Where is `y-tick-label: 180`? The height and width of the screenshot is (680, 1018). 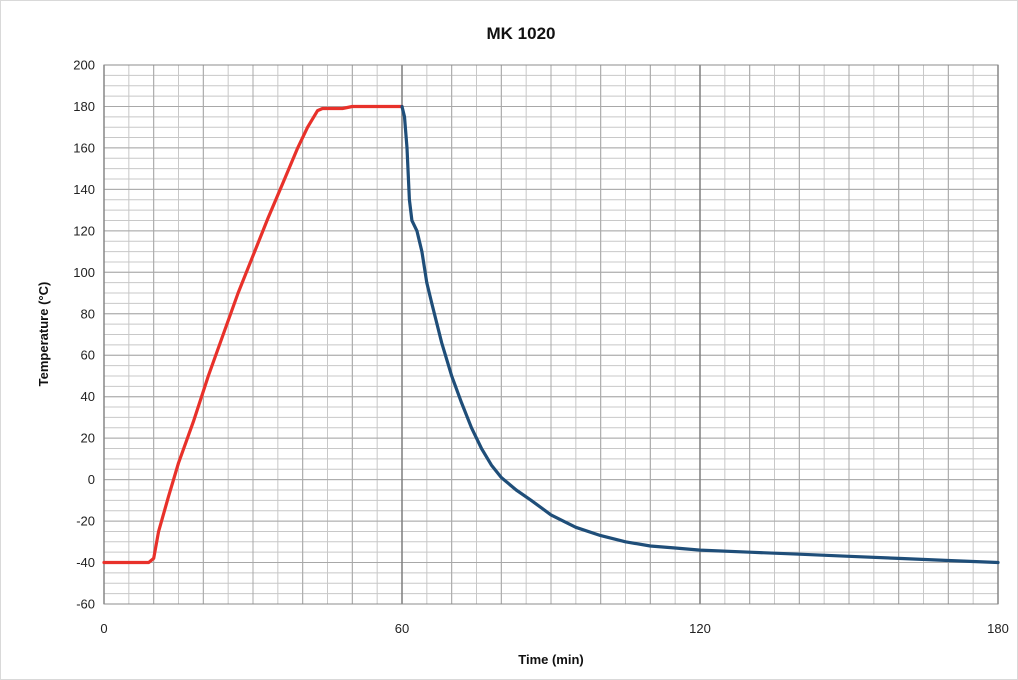
y-tick-label: 180 is located at coordinates (84, 106).